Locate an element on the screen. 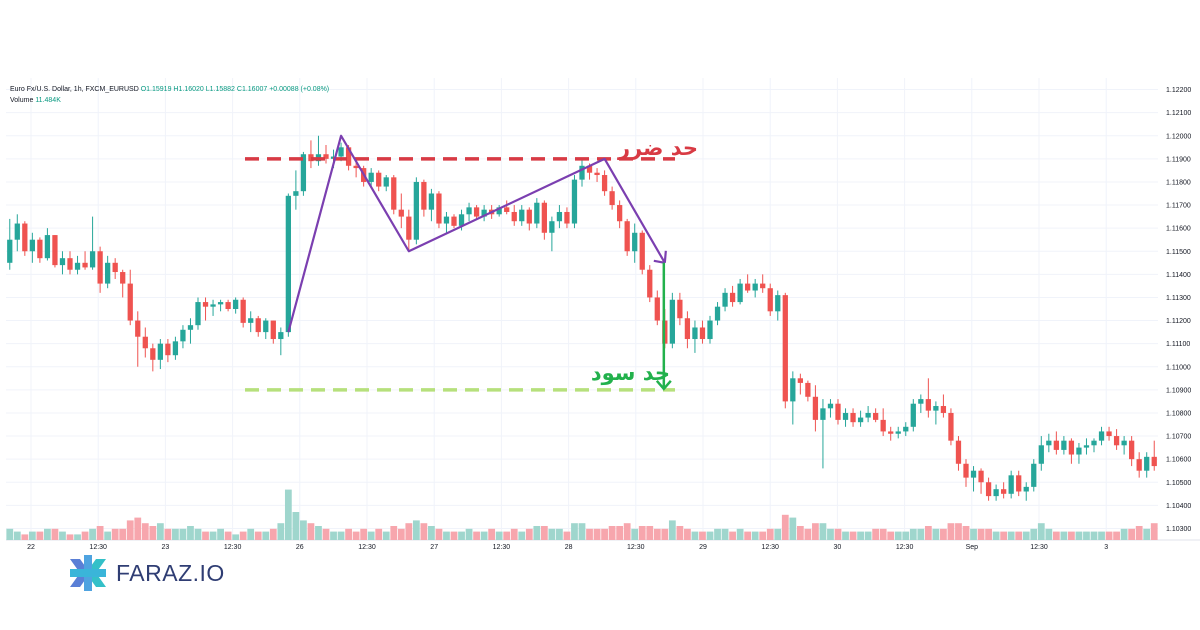 The image size is (1200, 630). time-tick-label: 26 is located at coordinates (300, 547).